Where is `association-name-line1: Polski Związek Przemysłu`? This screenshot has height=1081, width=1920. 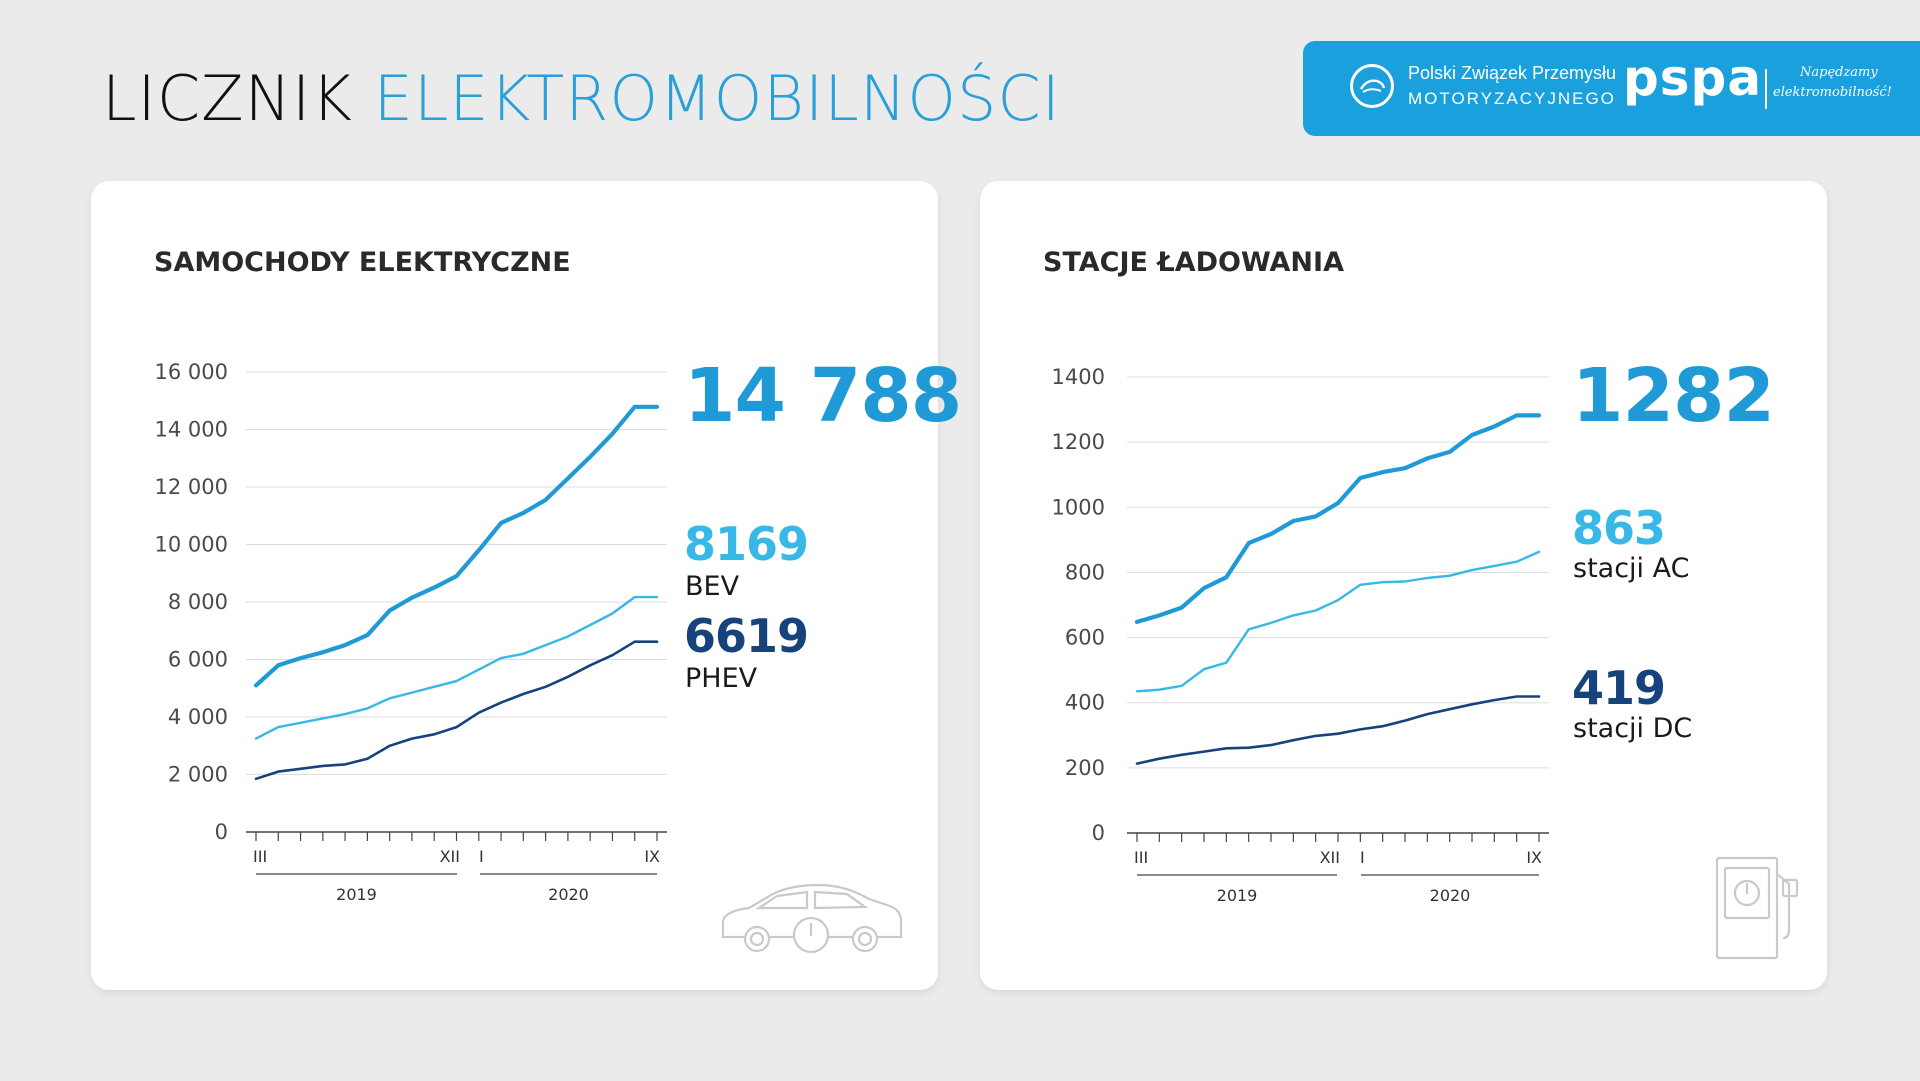
association-name-line1: Polski Związek Przemysłu is located at coordinates (1512, 73).